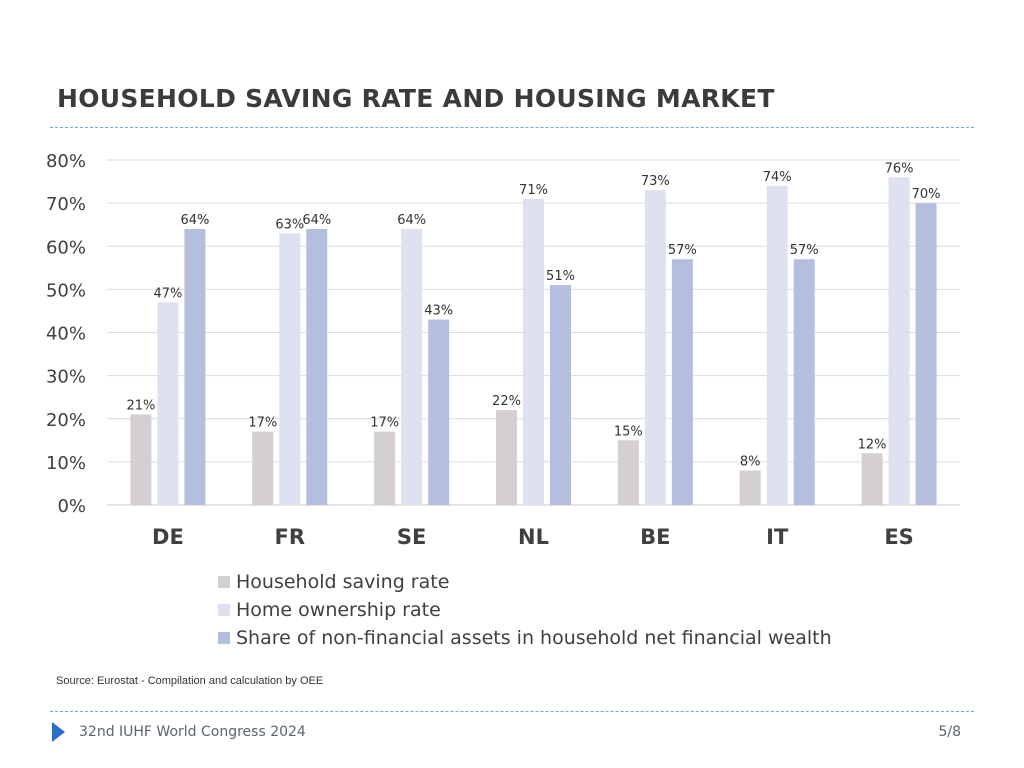 The image size is (1024, 768). I want to click on data-label: 21%, so click(140, 405).